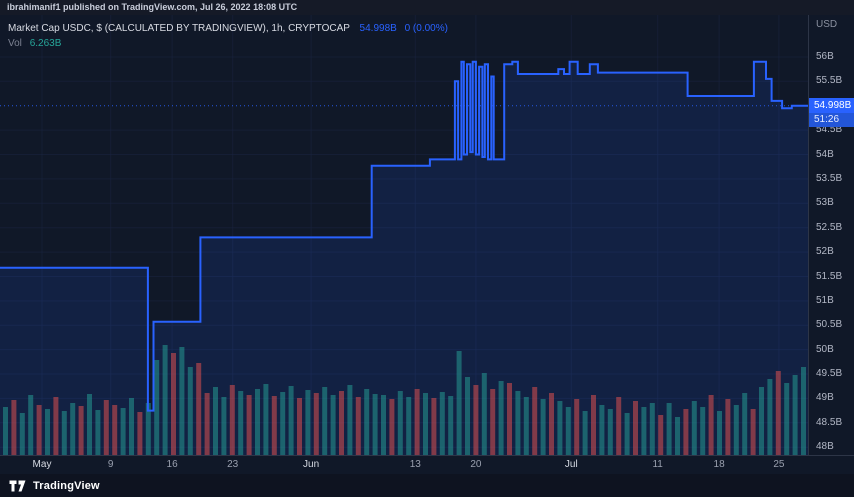 This screenshot has height=497, width=854. What do you see at coordinates (829, 373) in the screenshot?
I see `y-axis-label: 49.5B` at bounding box center [829, 373].